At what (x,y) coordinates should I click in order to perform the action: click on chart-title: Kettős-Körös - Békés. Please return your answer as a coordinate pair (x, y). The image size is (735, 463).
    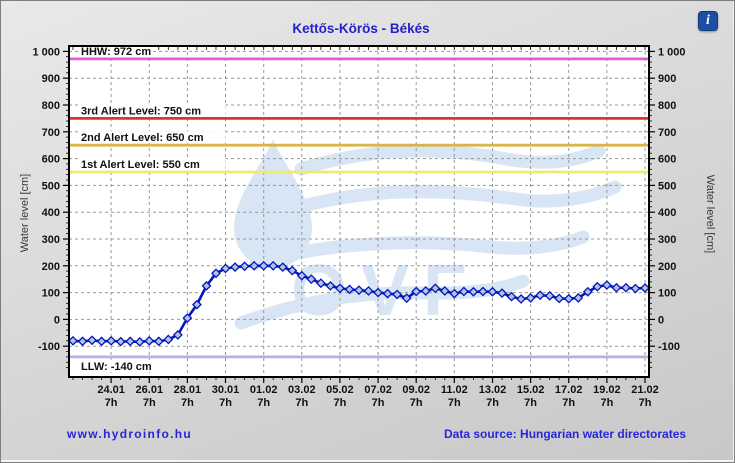
    Looking at the image, I should click on (360, 28).